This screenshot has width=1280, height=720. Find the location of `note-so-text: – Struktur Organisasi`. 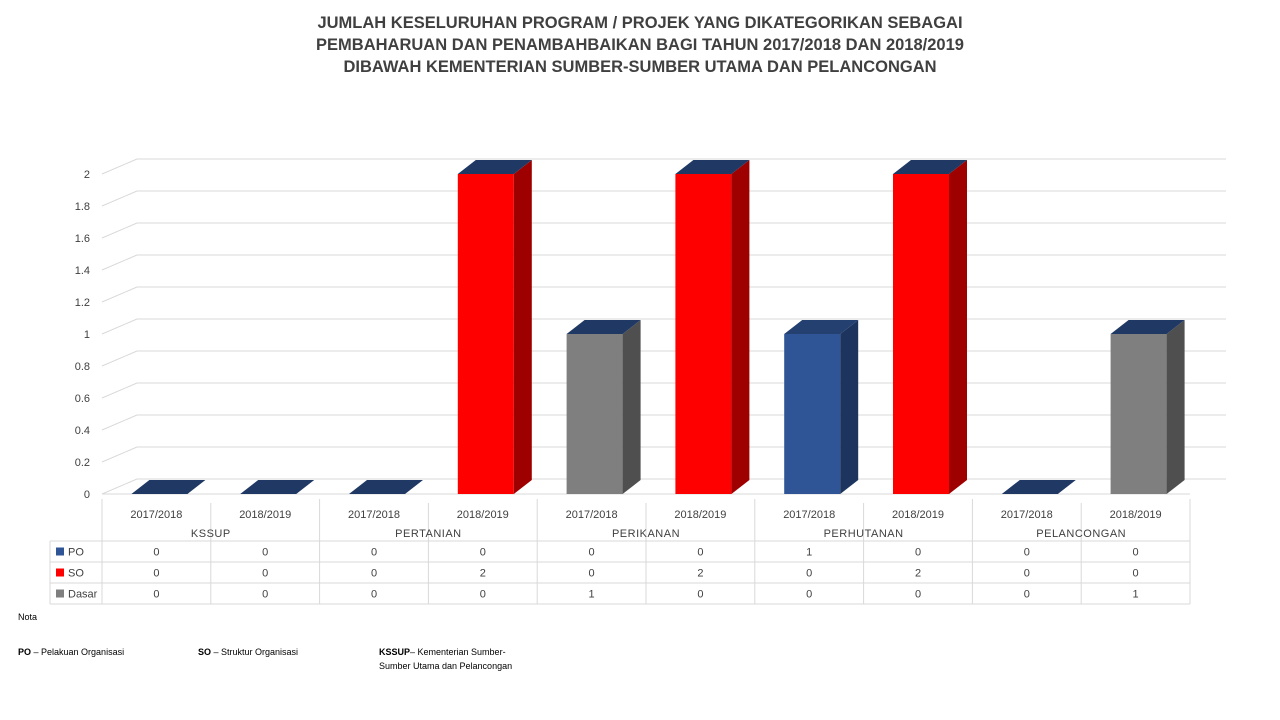

note-so-text: – Struktur Organisasi is located at coordinates (255, 652).